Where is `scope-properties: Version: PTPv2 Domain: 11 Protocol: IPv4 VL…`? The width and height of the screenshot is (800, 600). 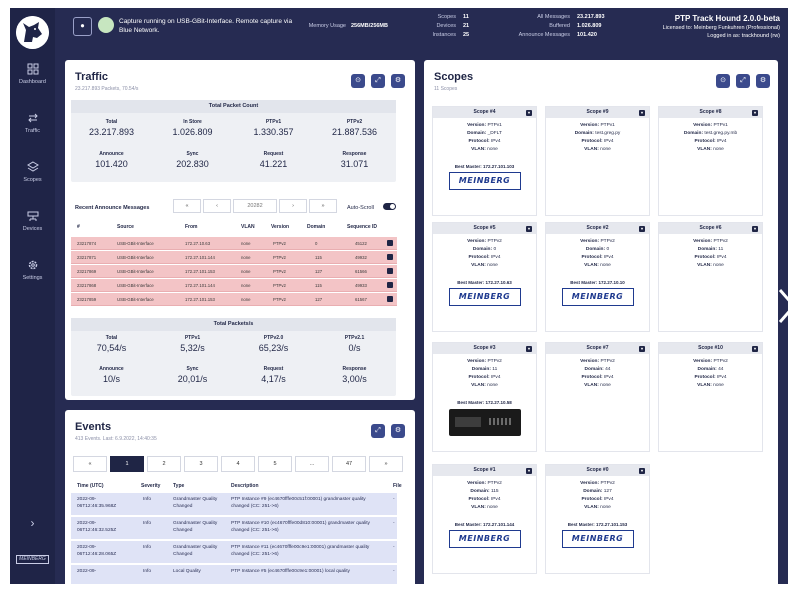 scope-properties: Version: PTPv2 Domain: 11 Protocol: IPv4 VL… is located at coordinates (710, 252).